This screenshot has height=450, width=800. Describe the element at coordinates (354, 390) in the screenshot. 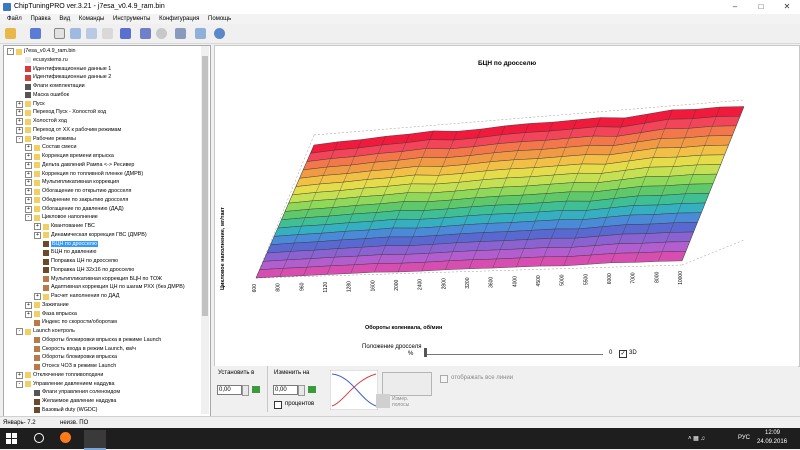

I see `interpolation-preview` at that location.